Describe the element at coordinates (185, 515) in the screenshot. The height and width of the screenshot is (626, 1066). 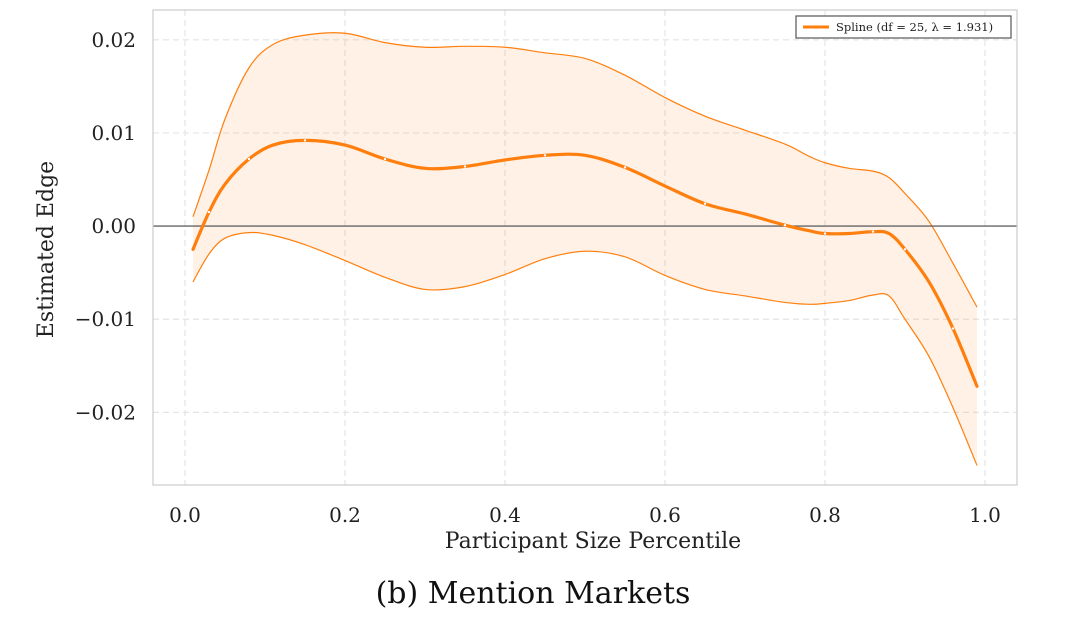
I see `x-tick-label: 0.0` at that location.